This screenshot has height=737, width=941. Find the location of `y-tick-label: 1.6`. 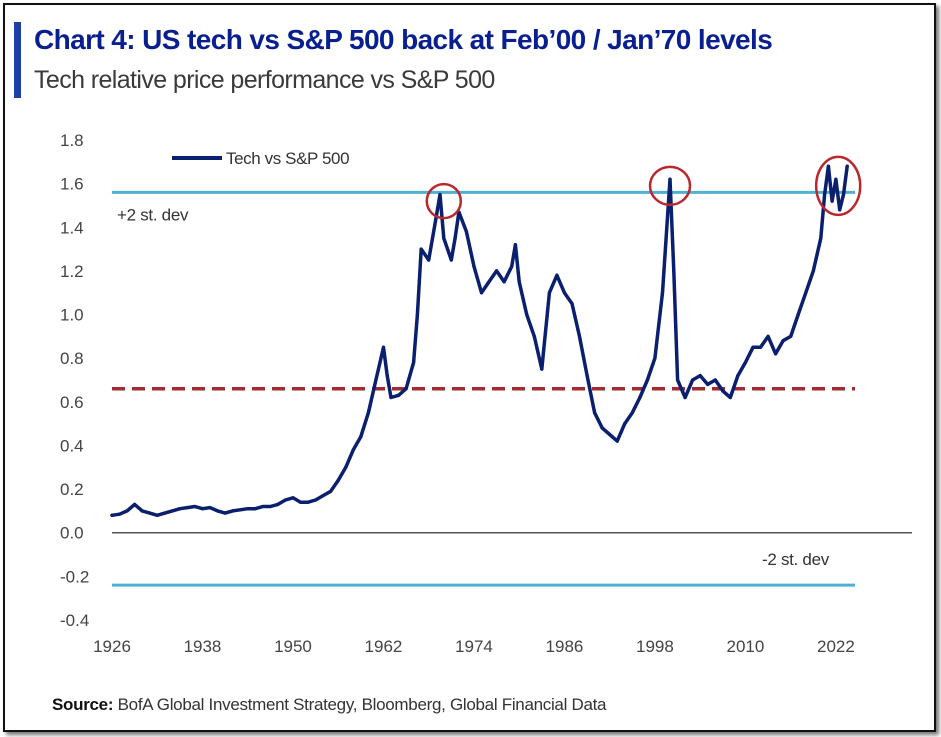

y-tick-label: 1.6 is located at coordinates (72, 184).